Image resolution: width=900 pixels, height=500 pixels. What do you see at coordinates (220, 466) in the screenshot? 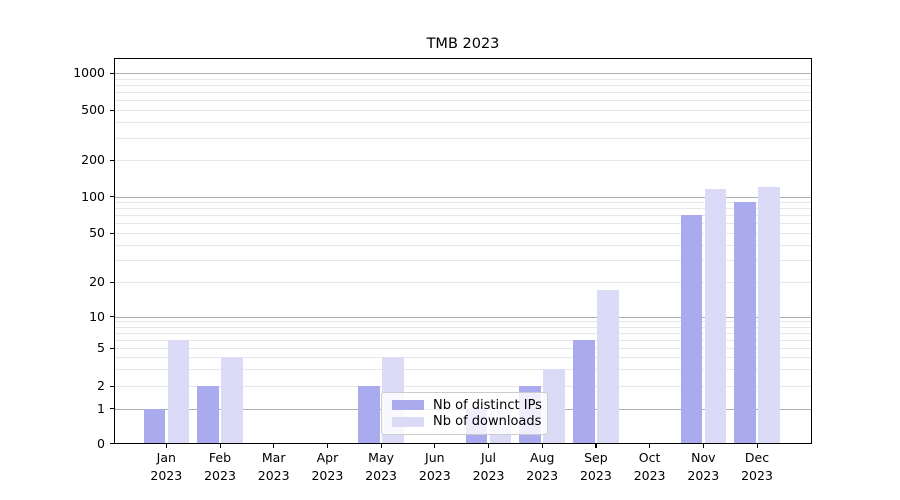
I see `x-tick-label: Feb 2023` at bounding box center [220, 466].